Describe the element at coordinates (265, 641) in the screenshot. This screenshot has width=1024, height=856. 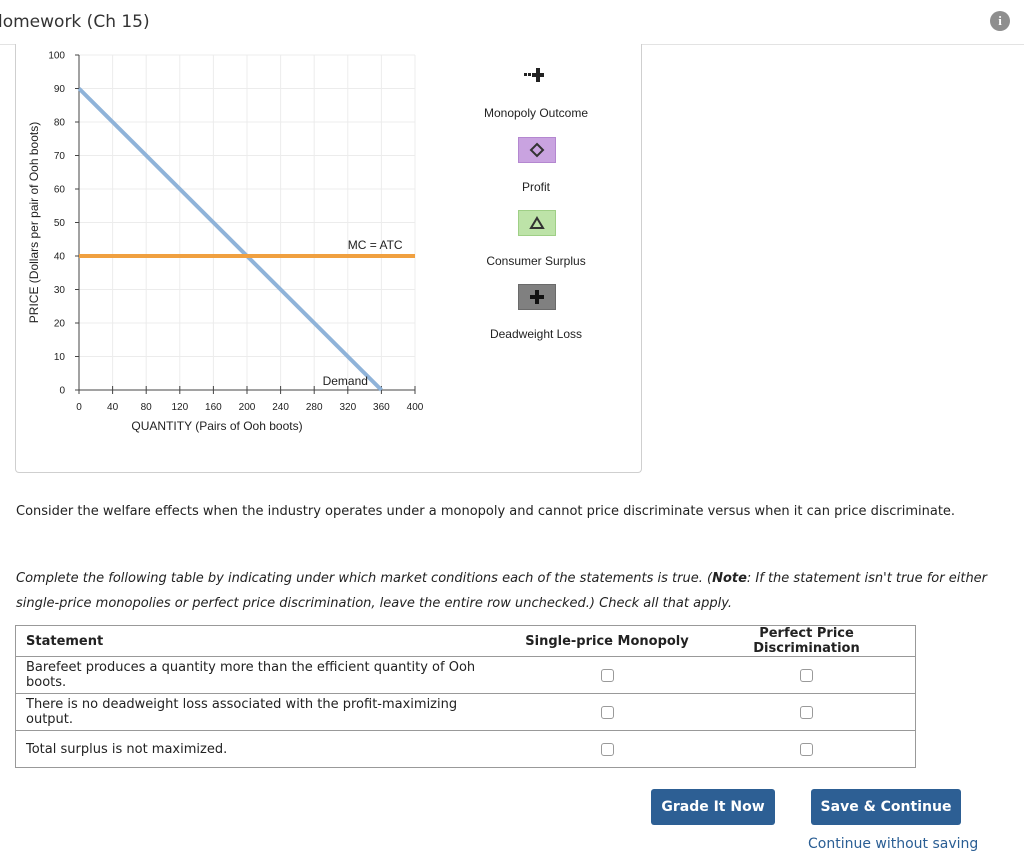
I see `header-statement: Statement` at that location.